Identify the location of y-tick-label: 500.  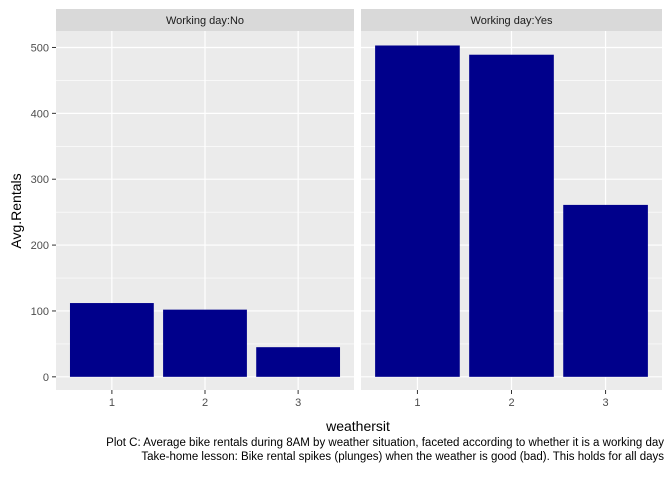
(40, 48).